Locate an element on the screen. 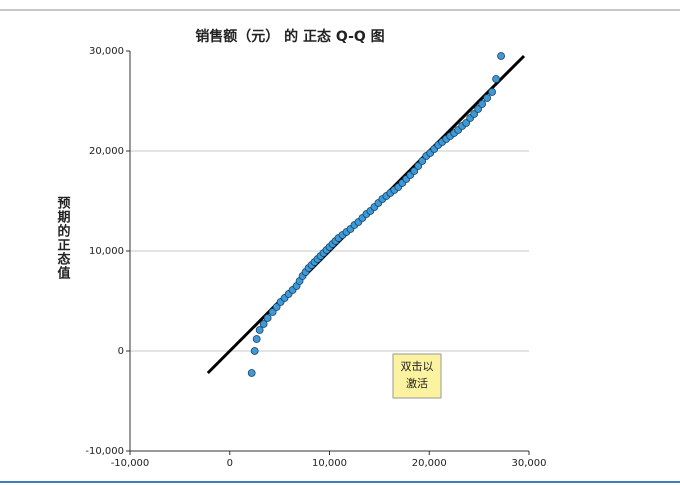 The width and height of the screenshot is (680, 485). activate-box is located at coordinates (417, 376).